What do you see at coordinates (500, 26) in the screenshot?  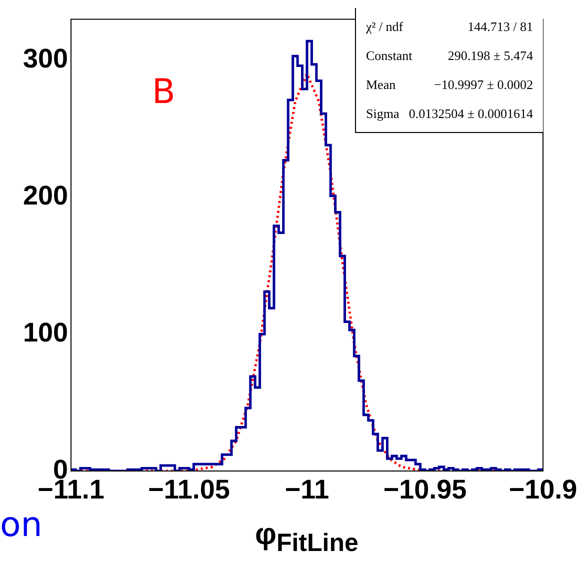 I see `annotation: 144.713 / 81` at bounding box center [500, 26].